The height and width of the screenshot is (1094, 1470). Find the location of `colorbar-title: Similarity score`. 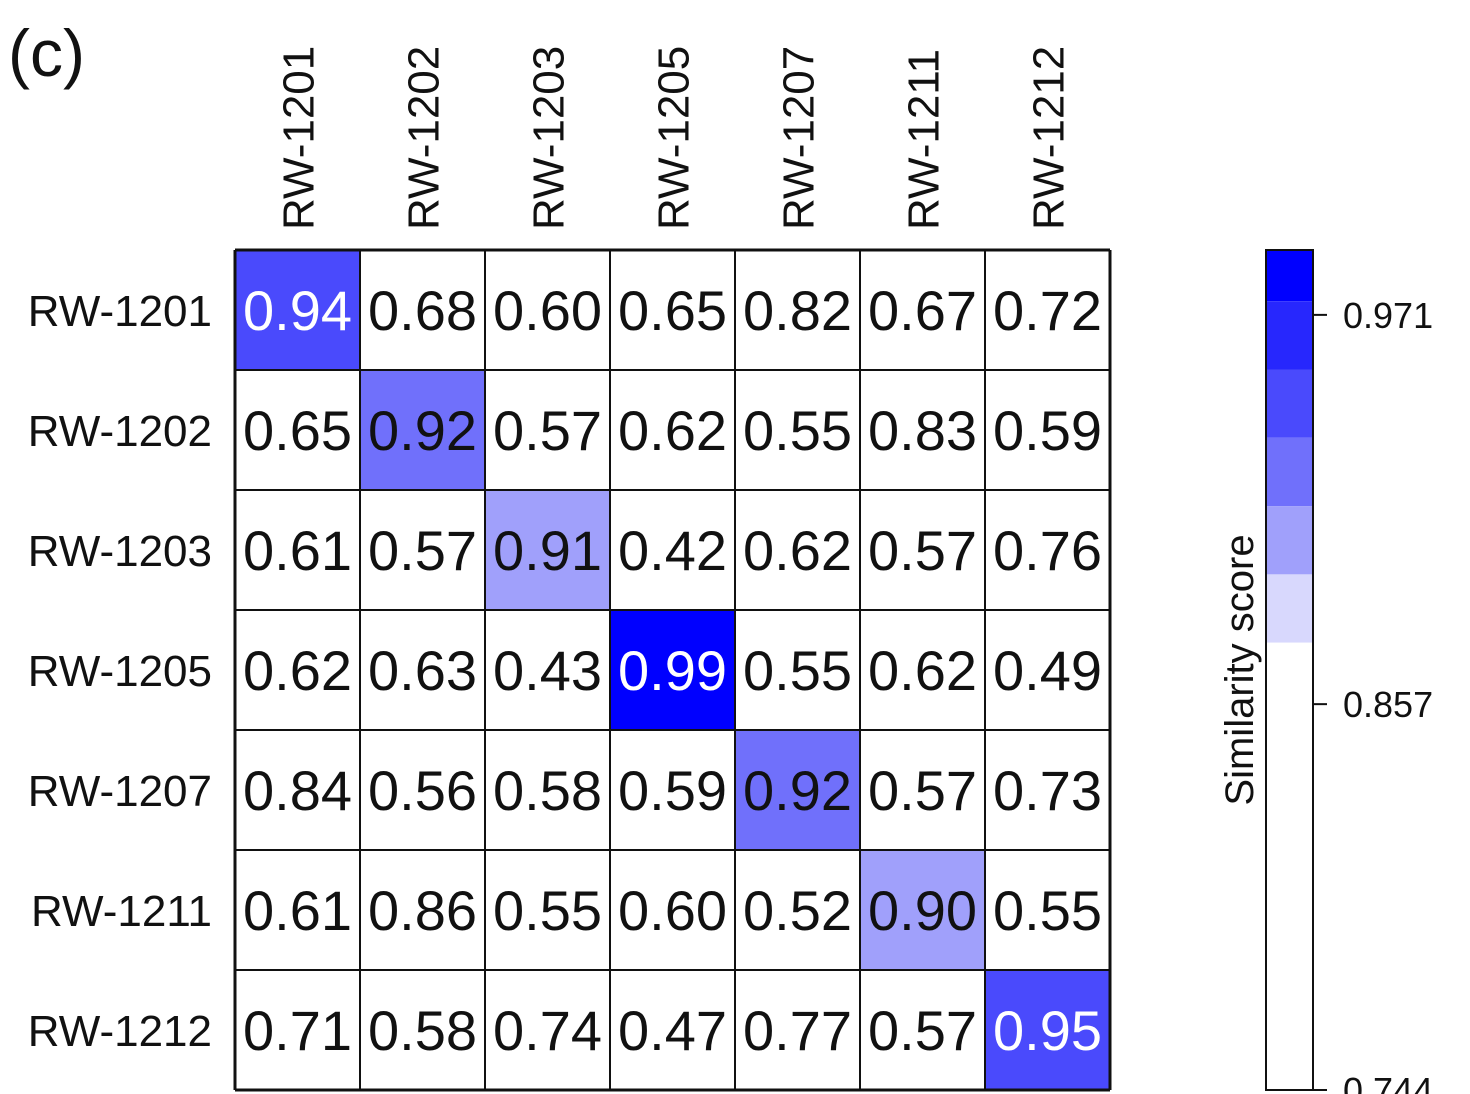

colorbar-title: Similarity score is located at coordinates (1240, 669).